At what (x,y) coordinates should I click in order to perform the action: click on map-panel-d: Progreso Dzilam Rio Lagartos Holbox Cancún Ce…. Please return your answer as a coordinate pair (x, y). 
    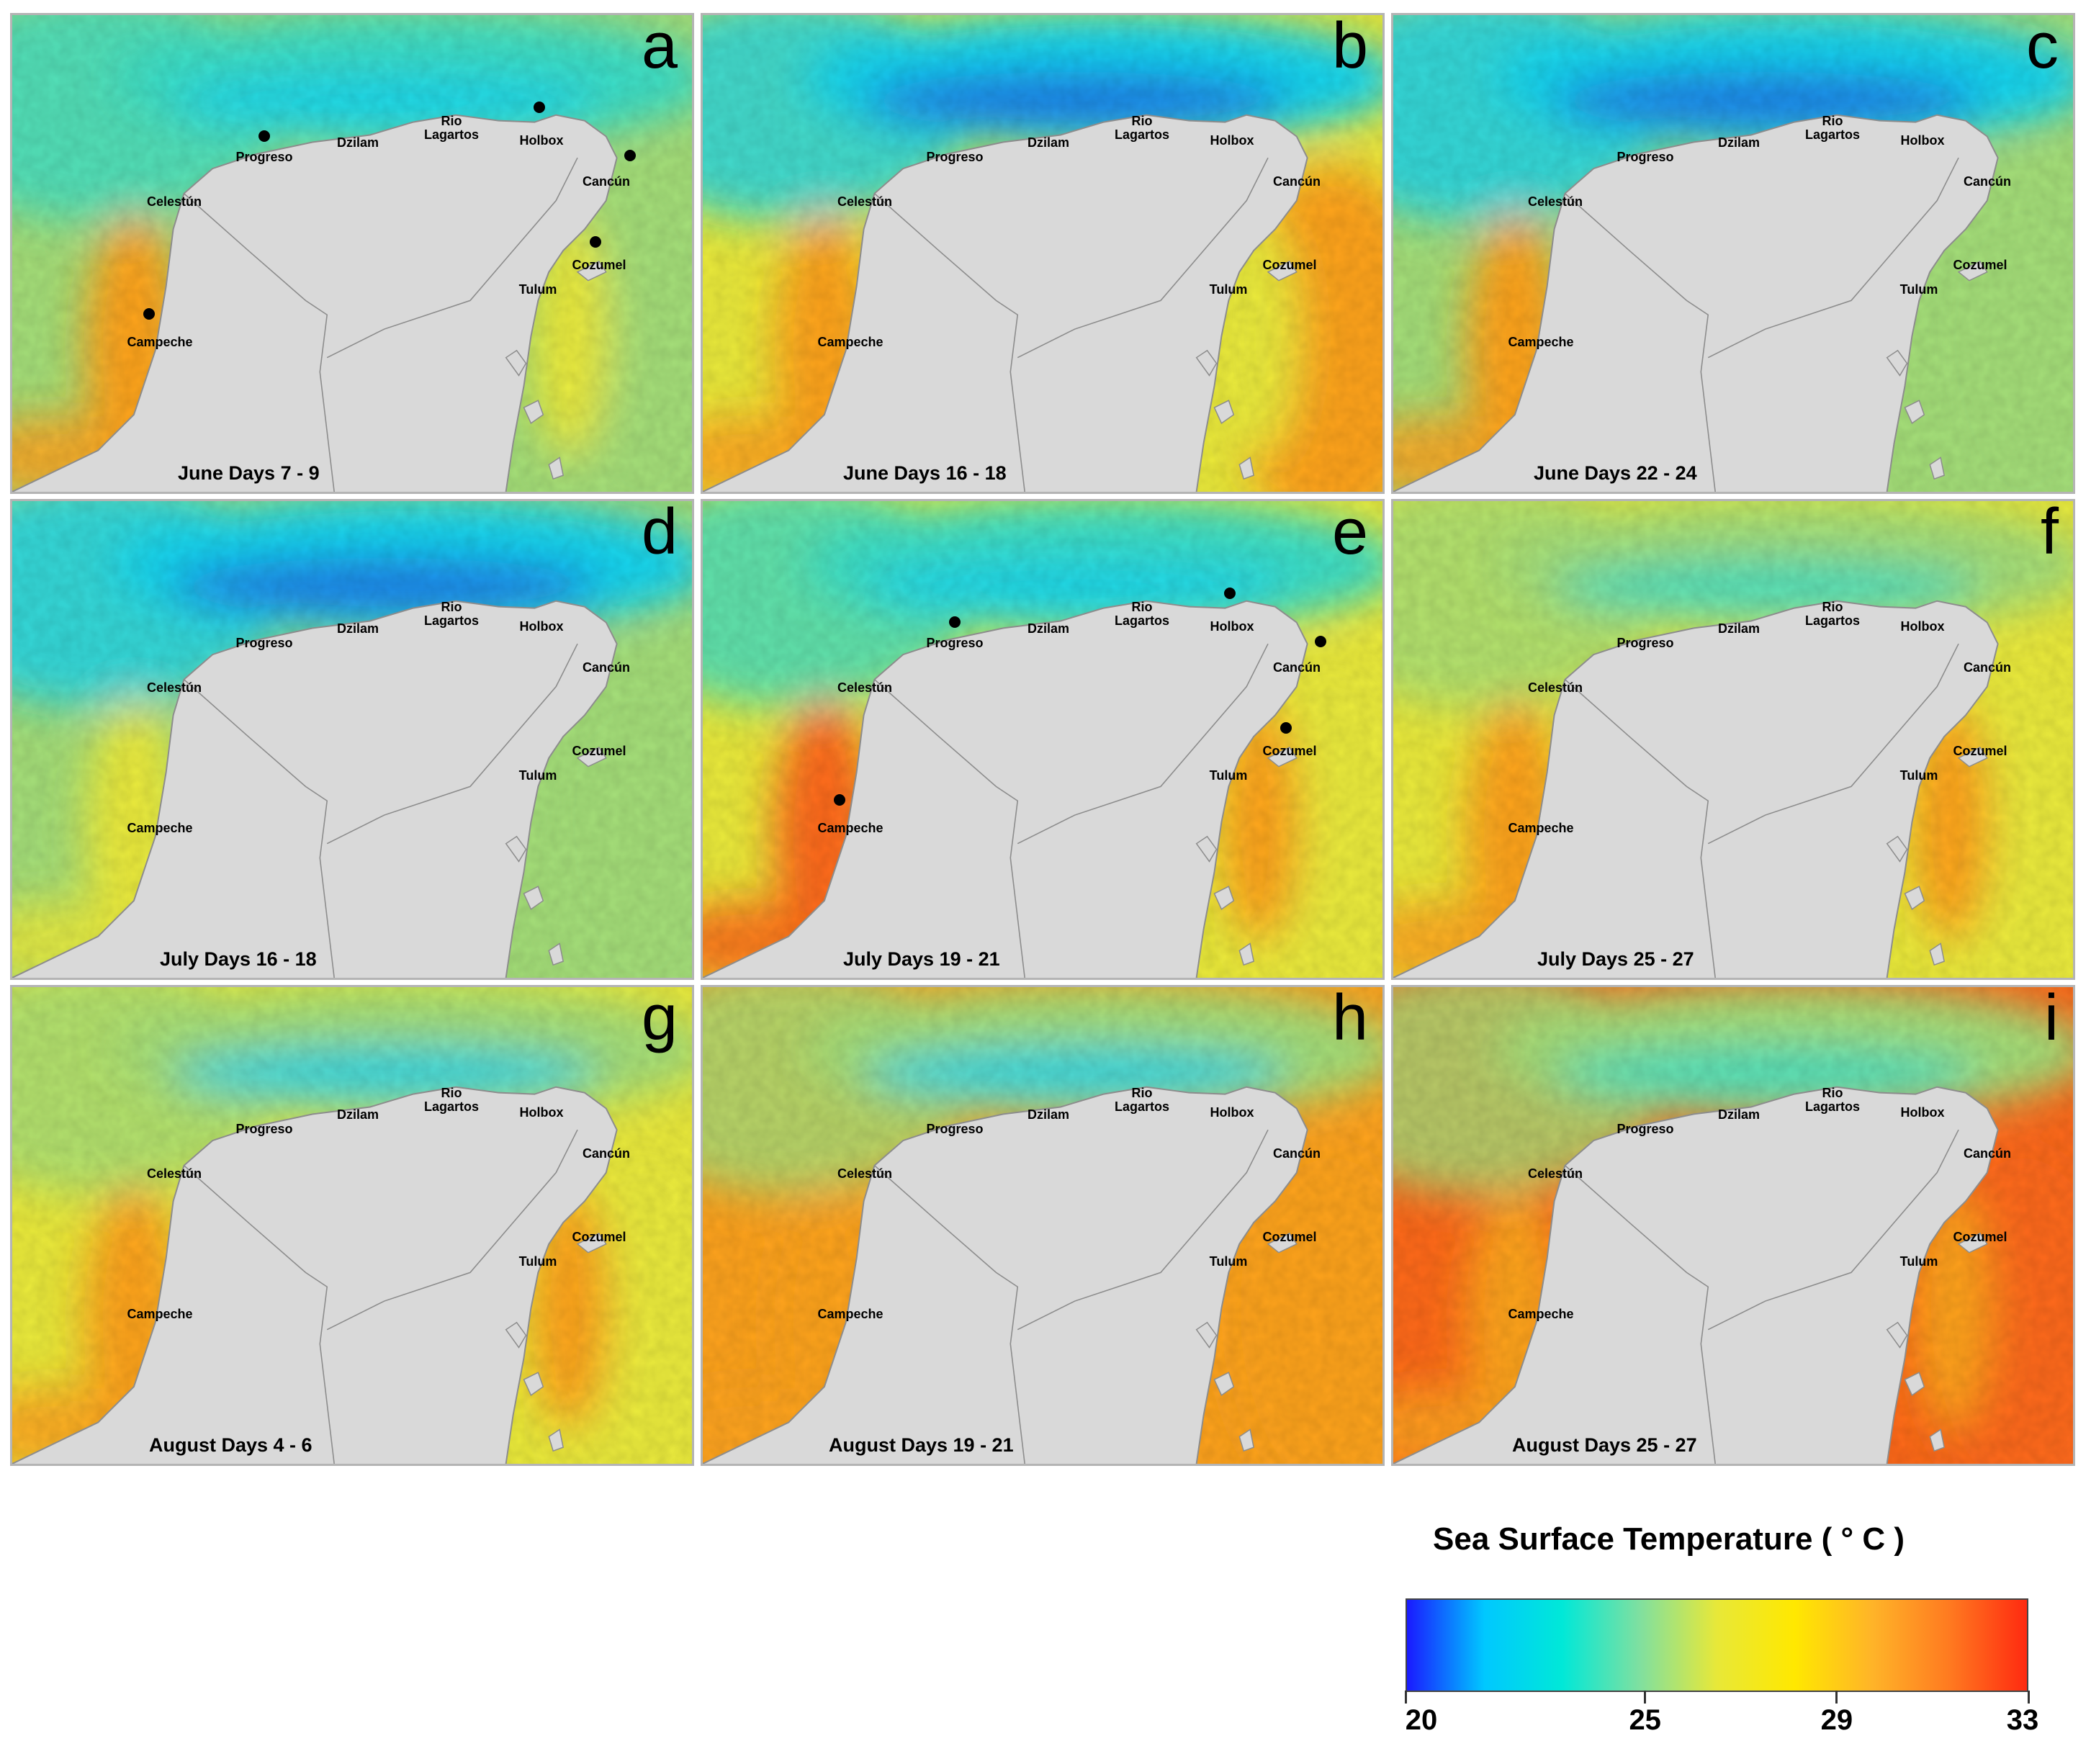
    Looking at the image, I should click on (352, 739).